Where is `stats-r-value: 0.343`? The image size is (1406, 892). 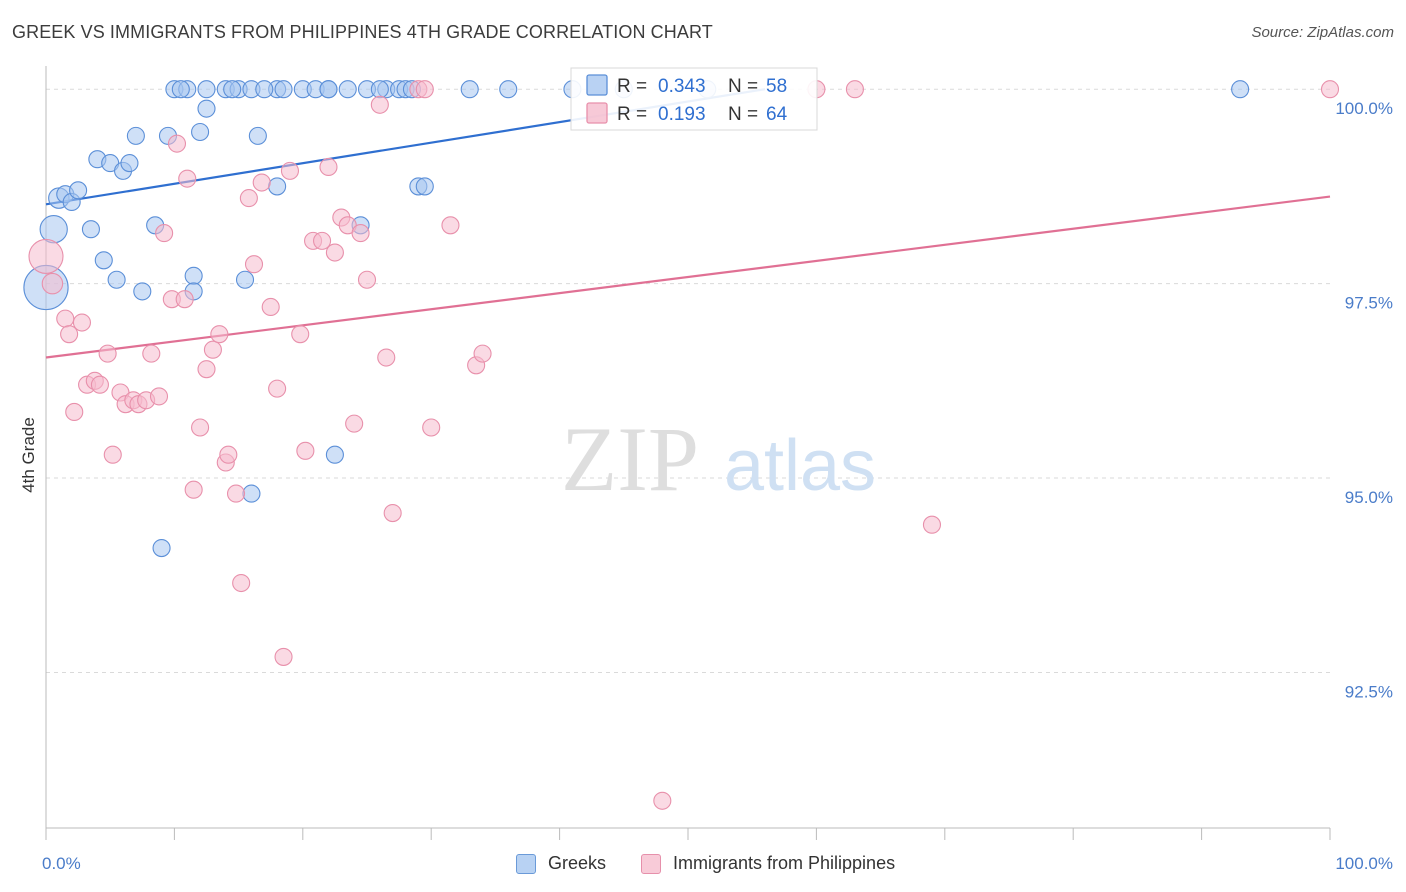 stats-r-value: 0.343 is located at coordinates (682, 86).